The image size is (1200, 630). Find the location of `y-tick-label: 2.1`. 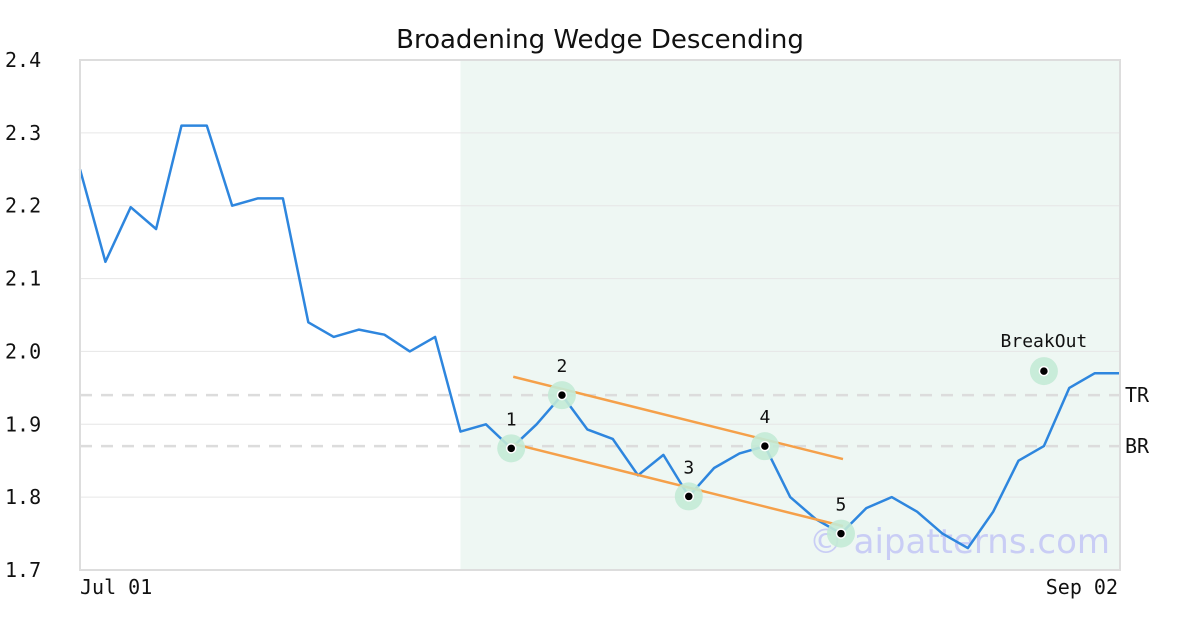

y-tick-label: 2.1 is located at coordinates (23, 279).